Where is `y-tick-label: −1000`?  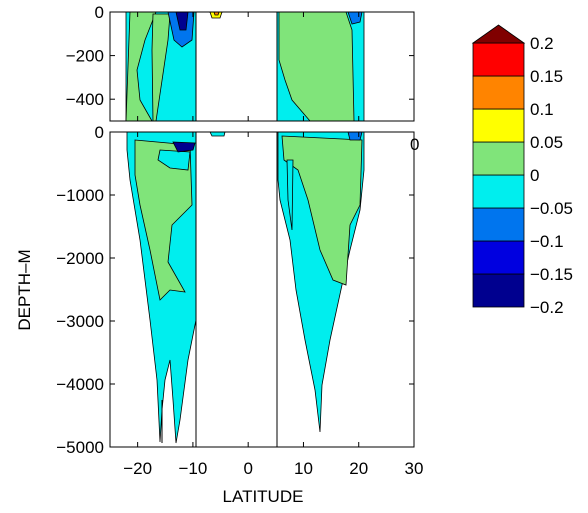 y-tick-label: −1000 is located at coordinates (80, 195).